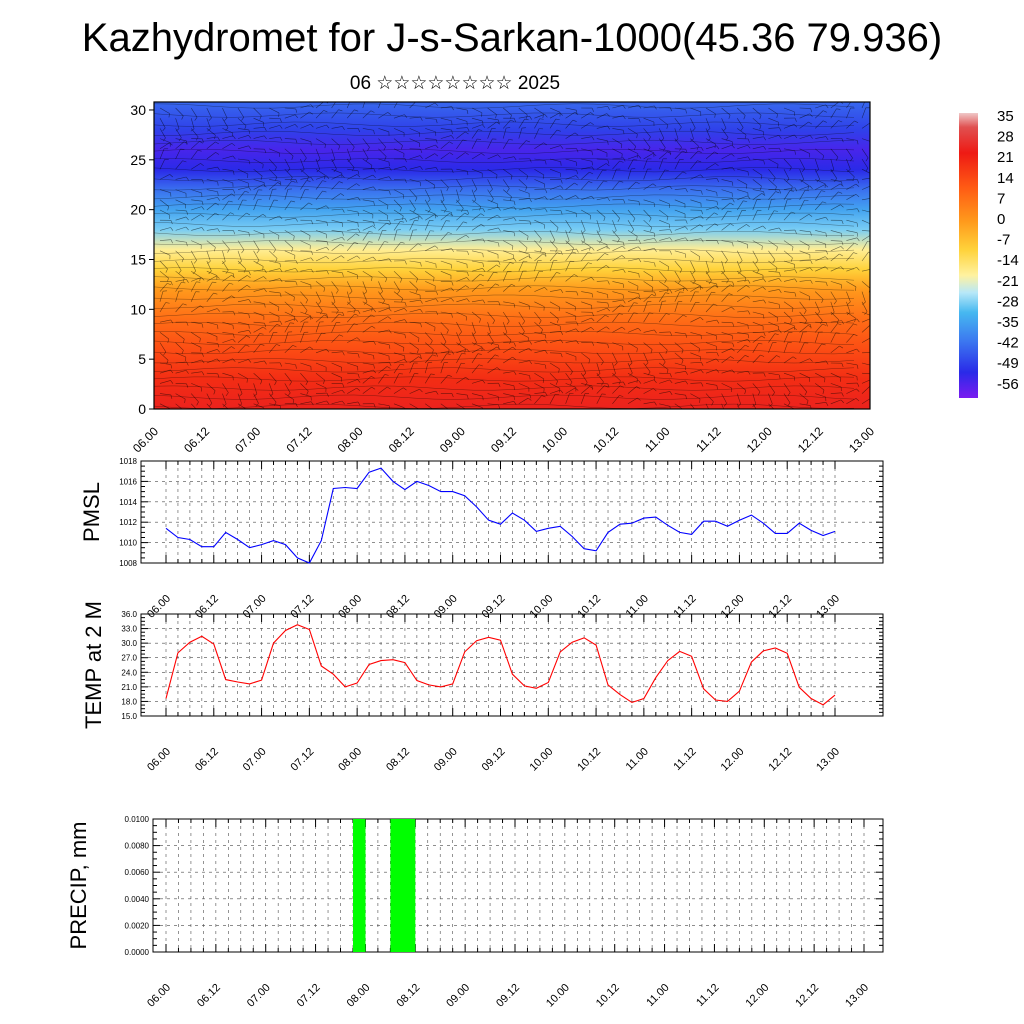 Image resolution: width=1024 pixels, height=1024 pixels. What do you see at coordinates (129, 629) in the screenshot?
I see `y-tick-label: 33.0` at bounding box center [129, 629].